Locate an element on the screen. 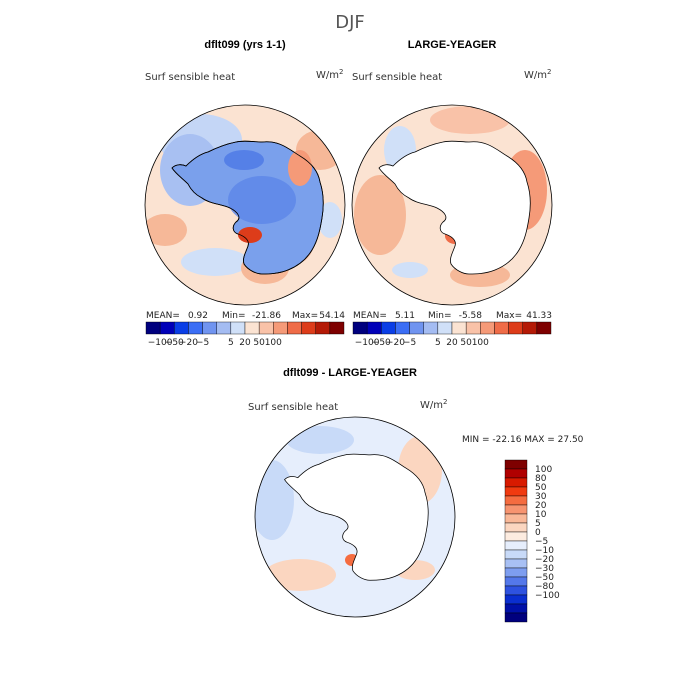 The image size is (700, 700). colorbar-tick-label: 30 is located at coordinates (541, 497).